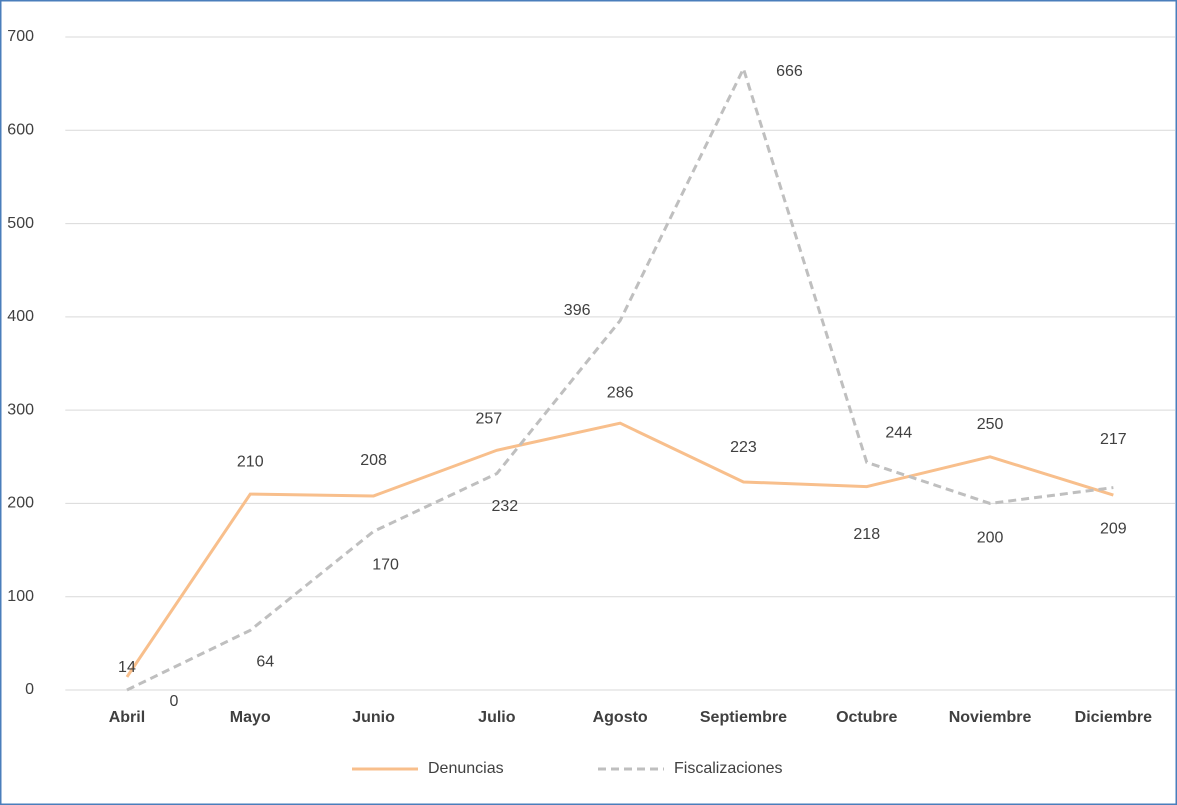 The image size is (1177, 805). I want to click on data-label: 223, so click(743, 447).